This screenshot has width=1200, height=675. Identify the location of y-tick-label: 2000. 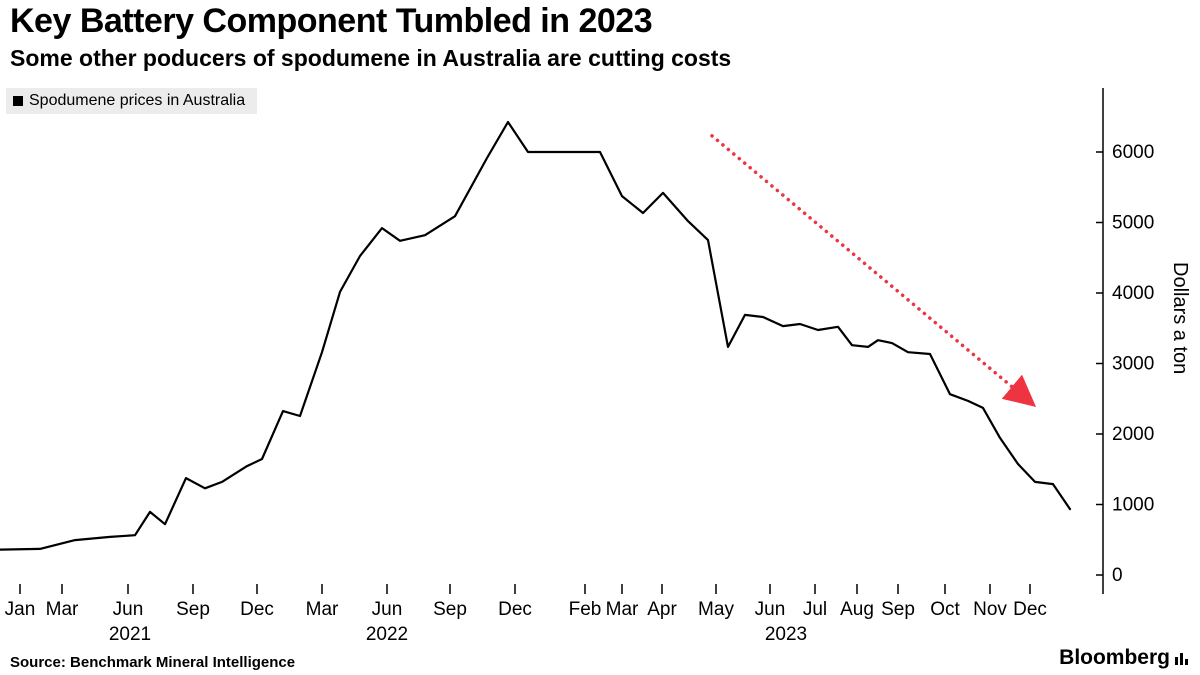
(1133, 434).